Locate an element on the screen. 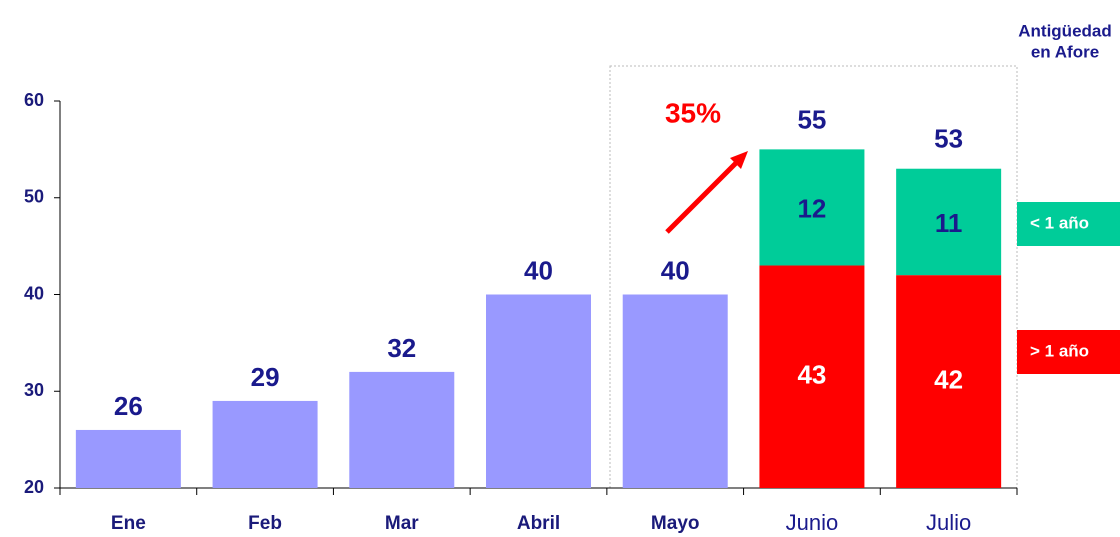  y-tick-label: 30 is located at coordinates (34, 390).